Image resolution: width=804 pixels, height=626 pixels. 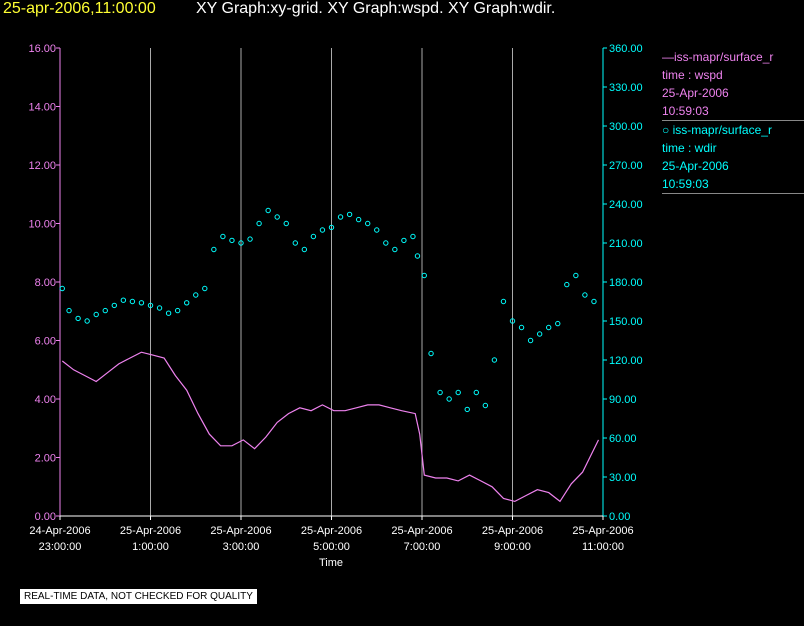 I want to click on left-y-tick-label: 10.00, so click(x=42, y=225).